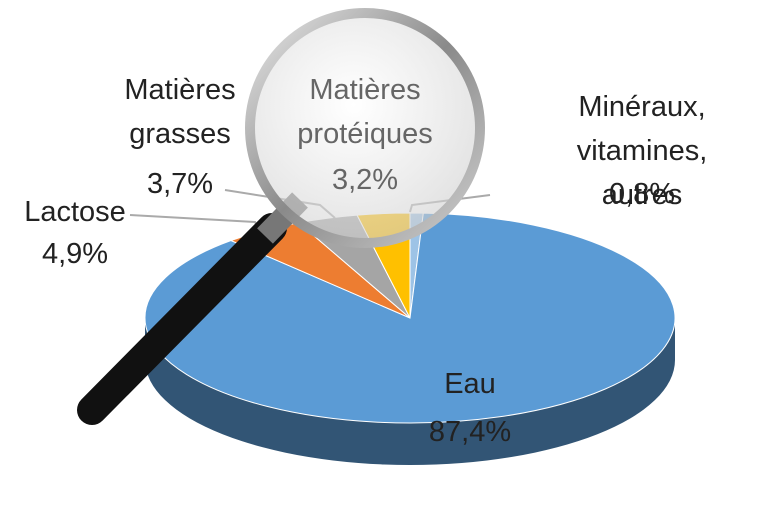  I want to click on value-label: 0,8%, so click(642, 194).